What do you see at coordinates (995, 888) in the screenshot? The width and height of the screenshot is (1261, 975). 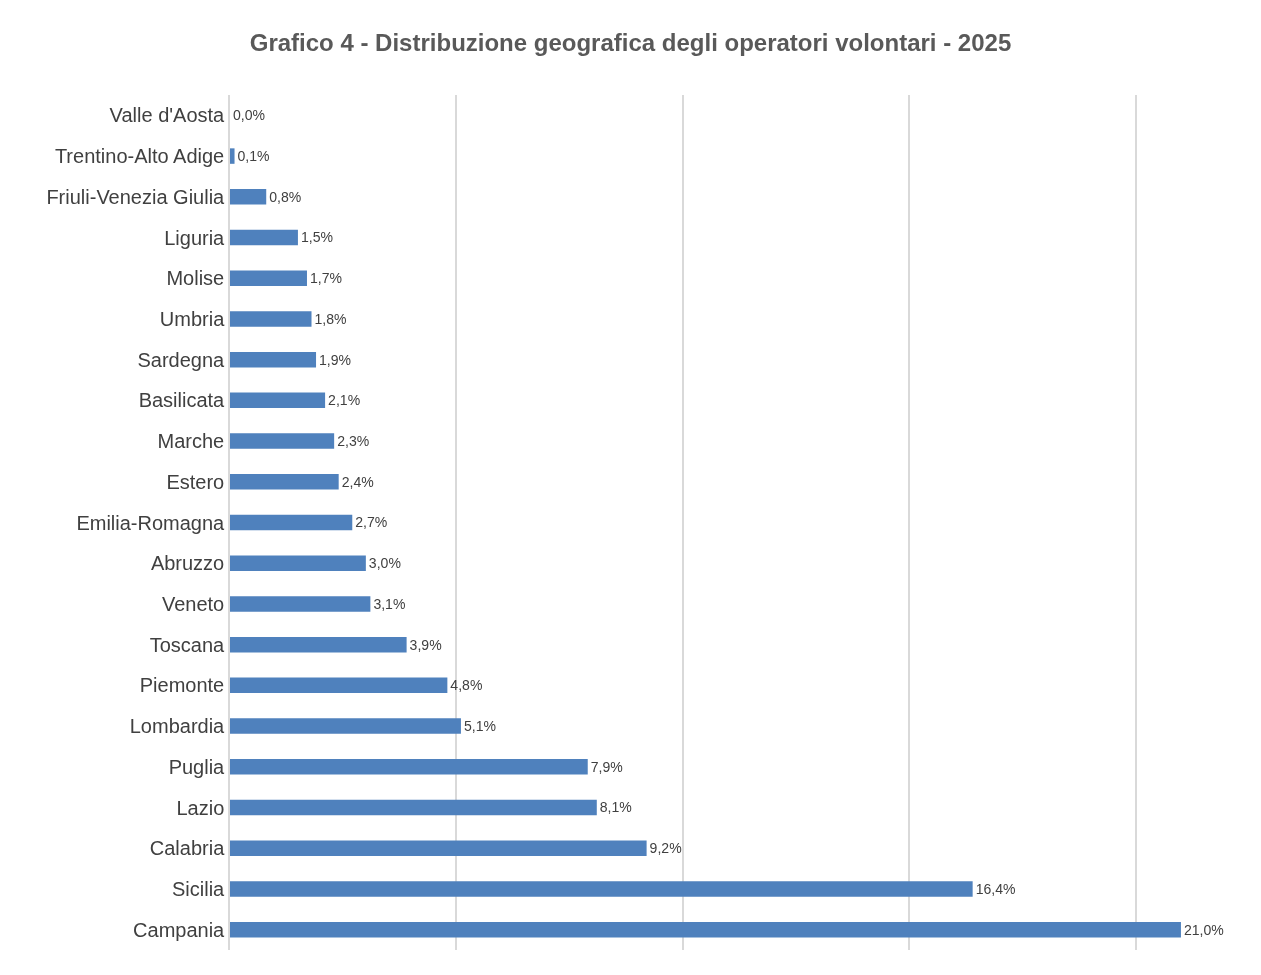 I see `data-label: 16,4%` at bounding box center [995, 888].